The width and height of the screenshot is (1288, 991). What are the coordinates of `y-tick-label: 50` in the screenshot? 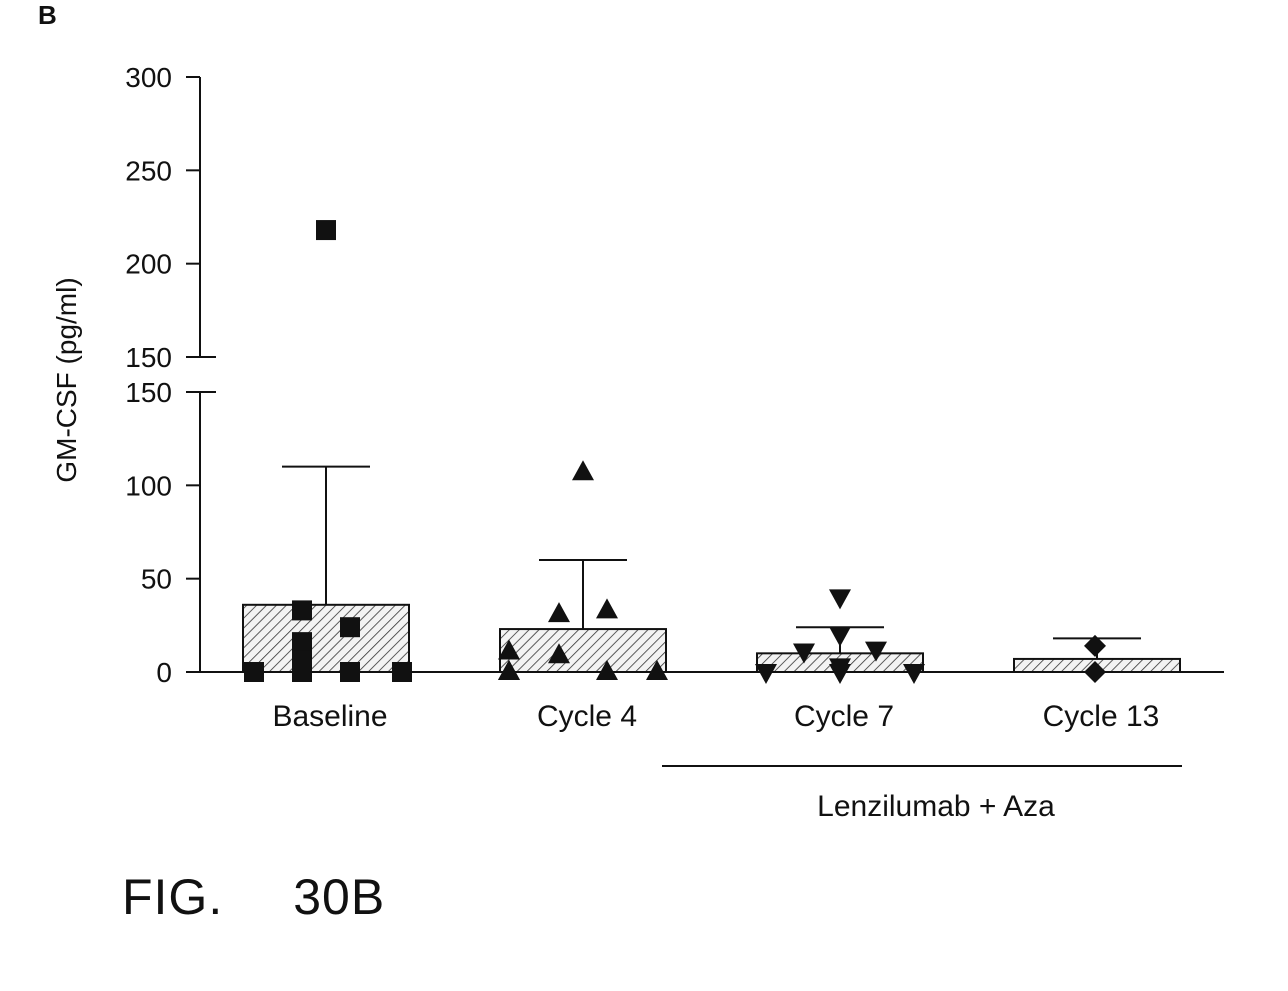 It's located at (156, 579).